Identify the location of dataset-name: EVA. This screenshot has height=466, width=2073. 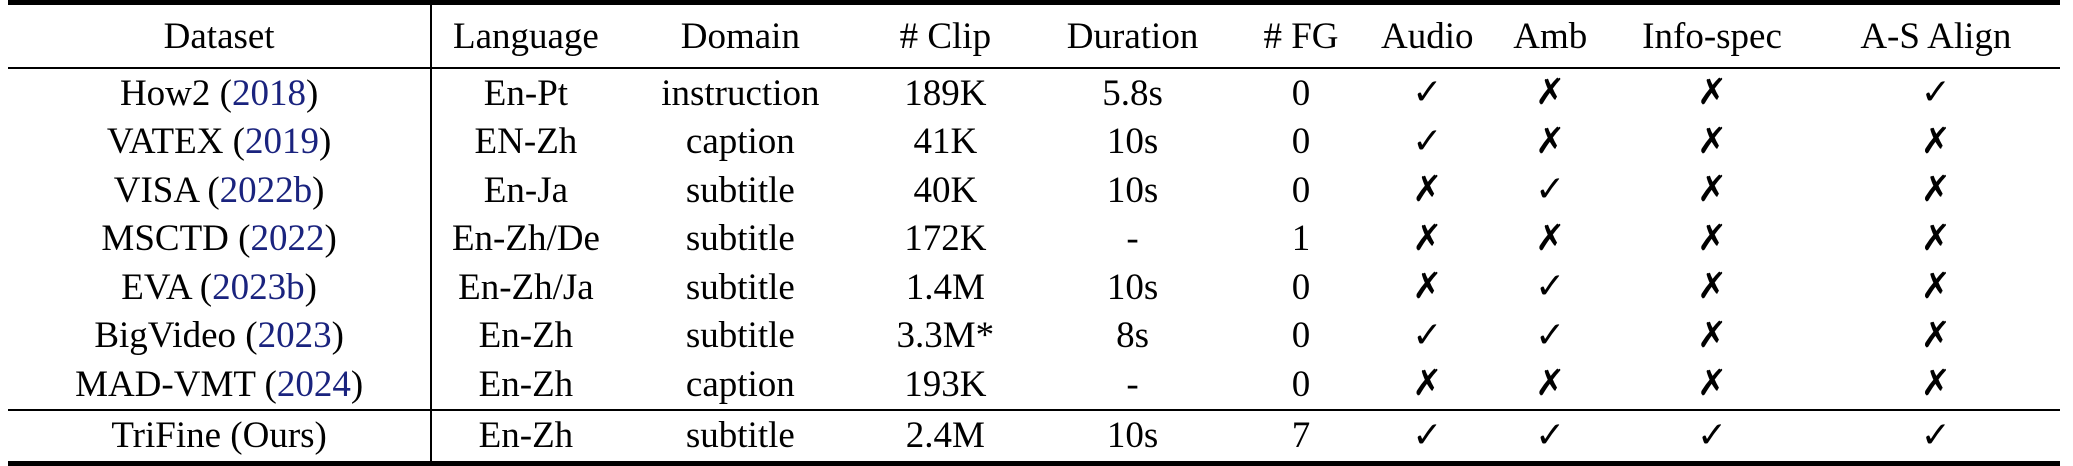
(156, 287).